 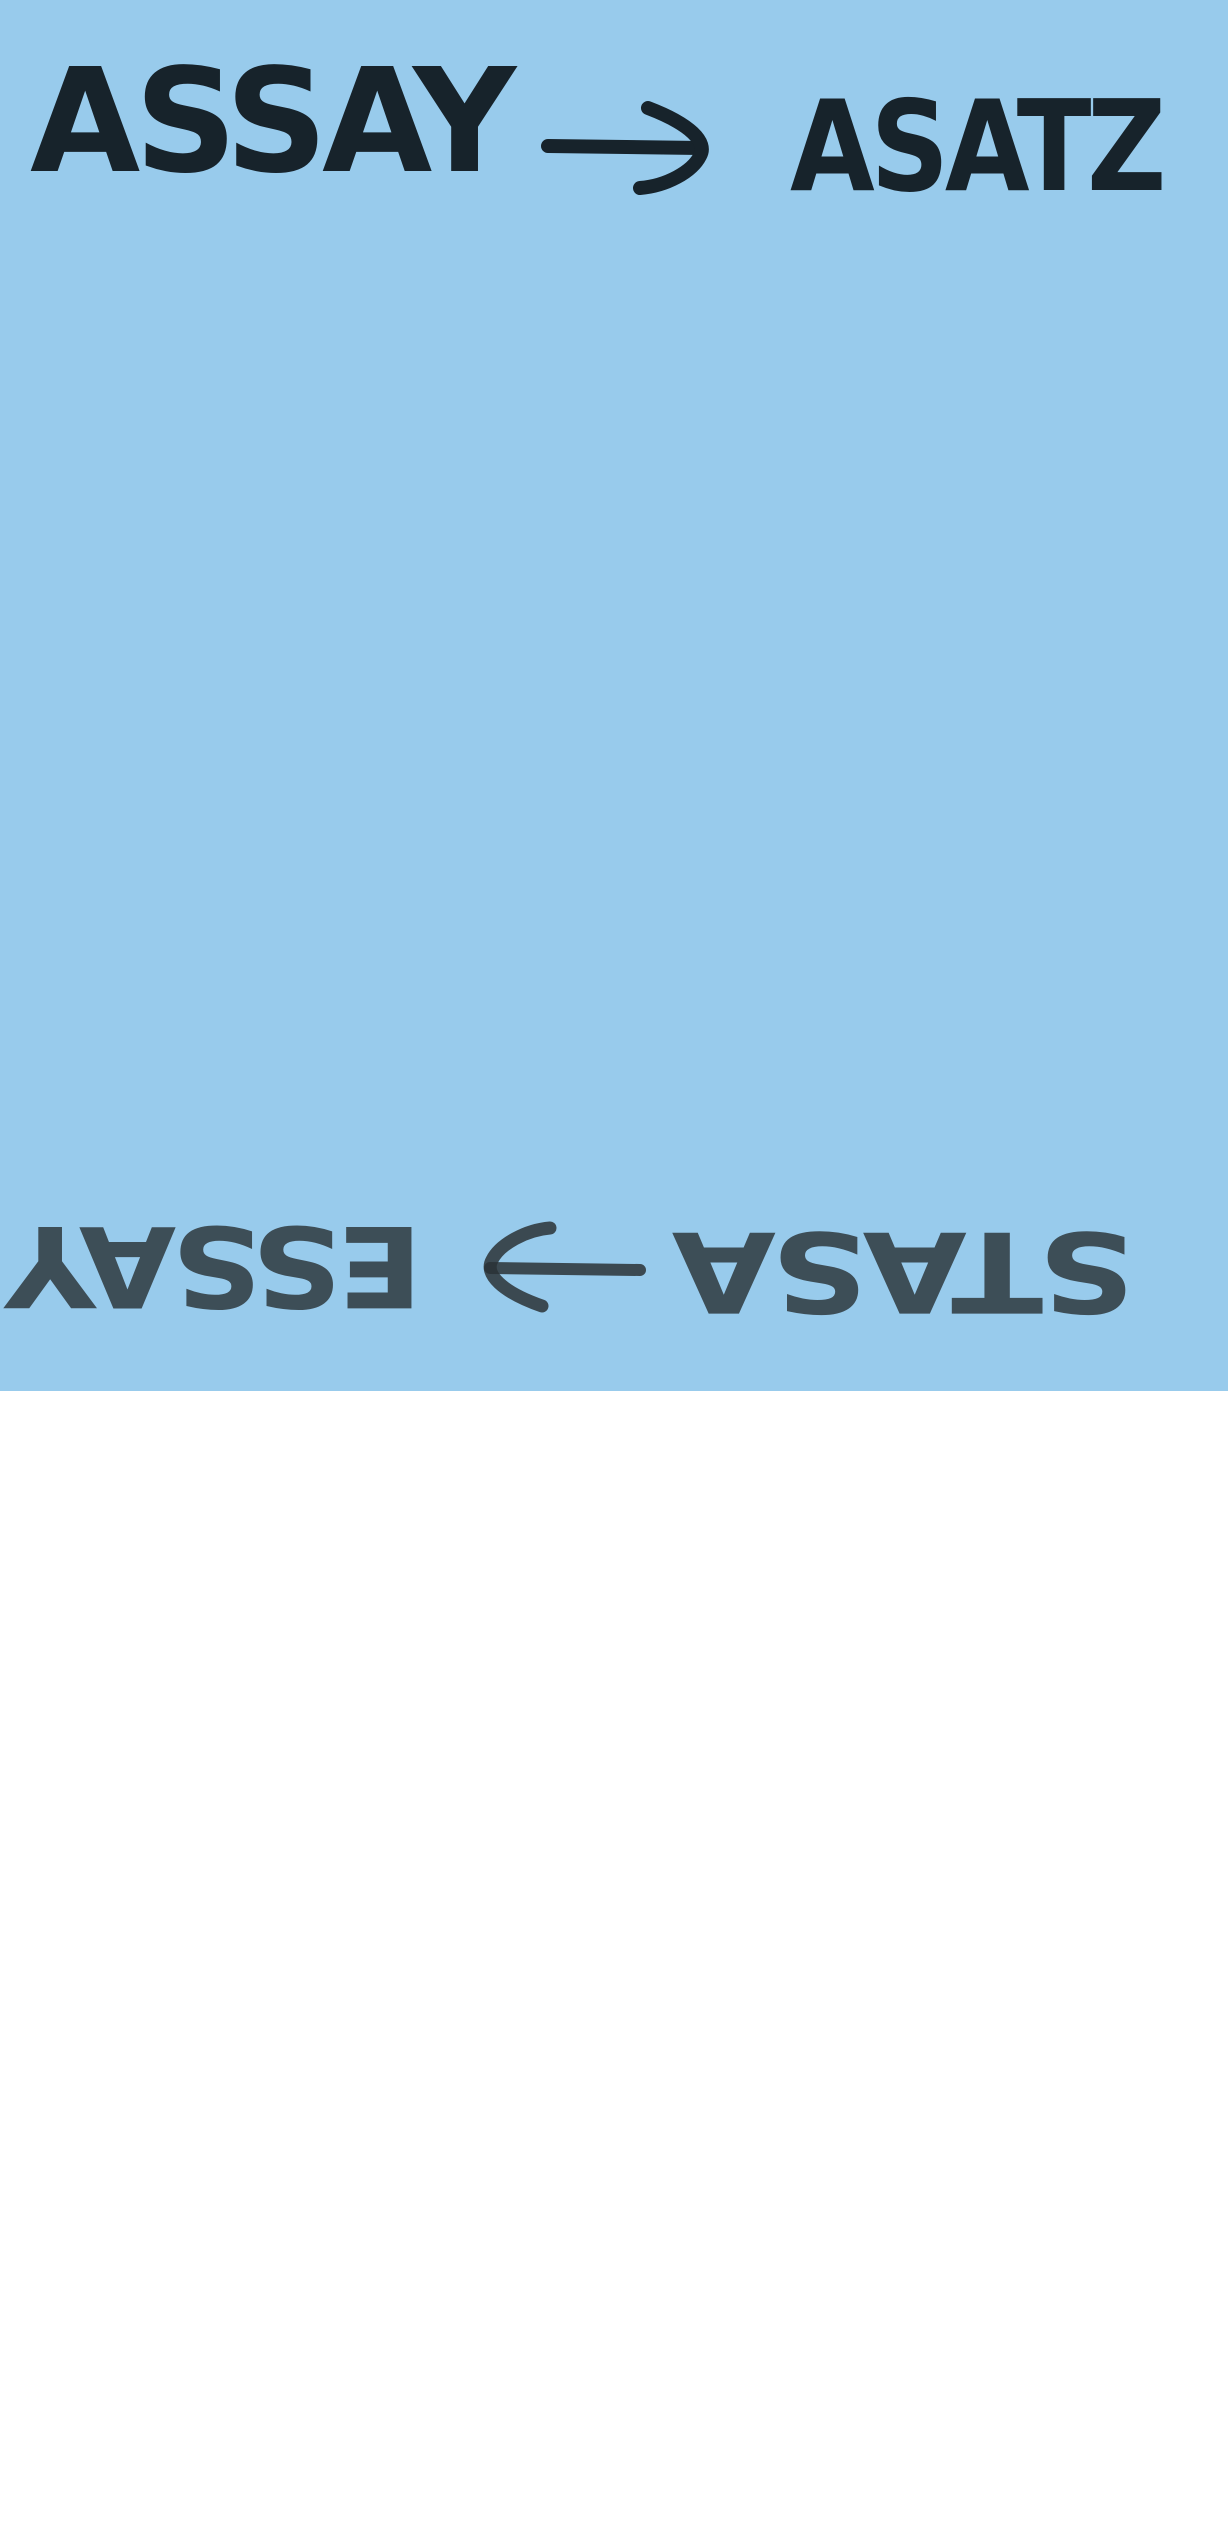 I want to click on top-arrow-icon, so click(x=625, y=148).